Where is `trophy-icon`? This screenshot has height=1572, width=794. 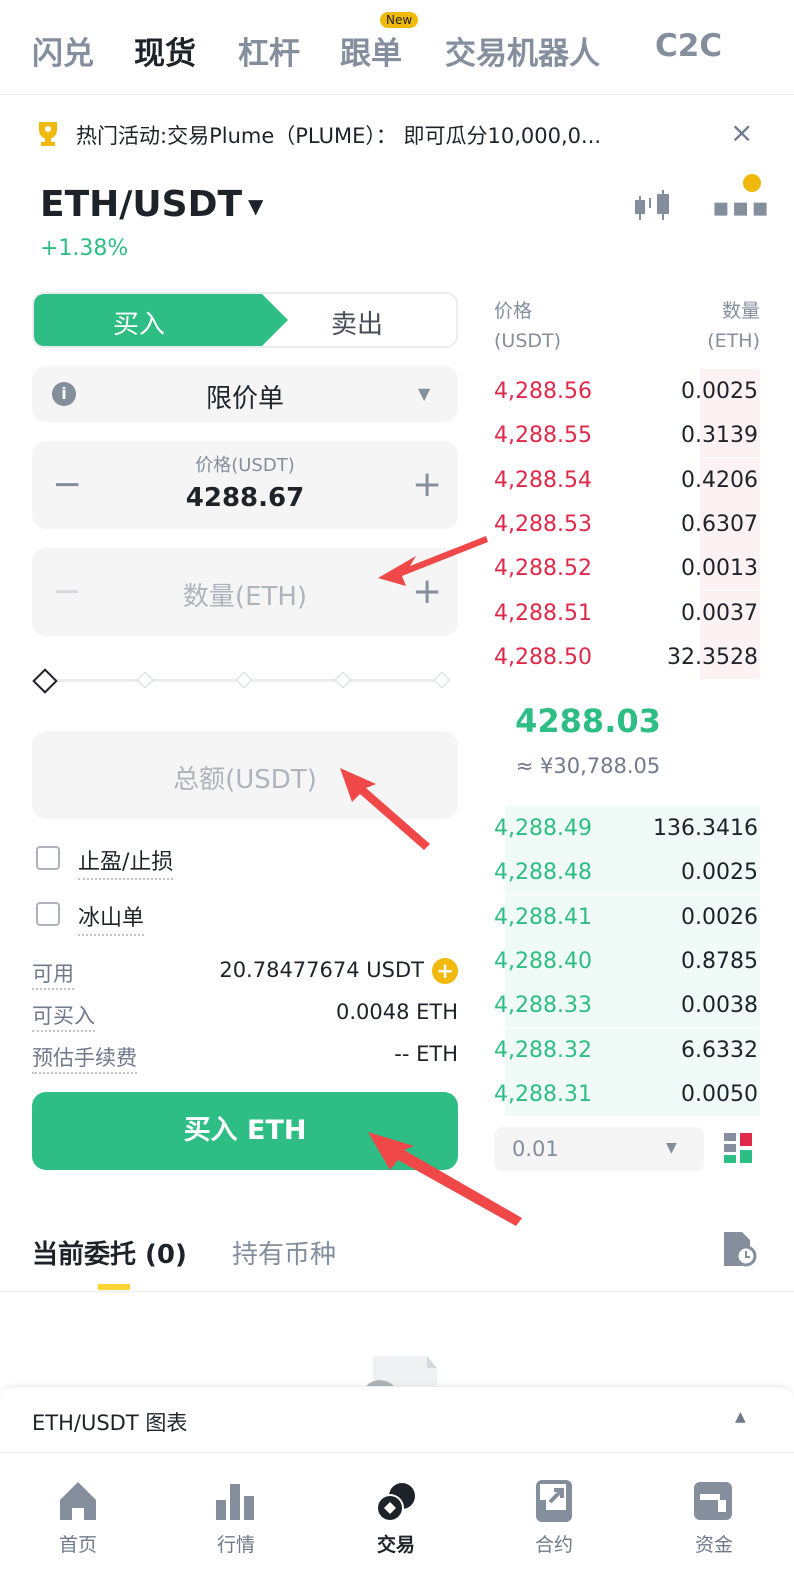
trophy-icon is located at coordinates (48, 134).